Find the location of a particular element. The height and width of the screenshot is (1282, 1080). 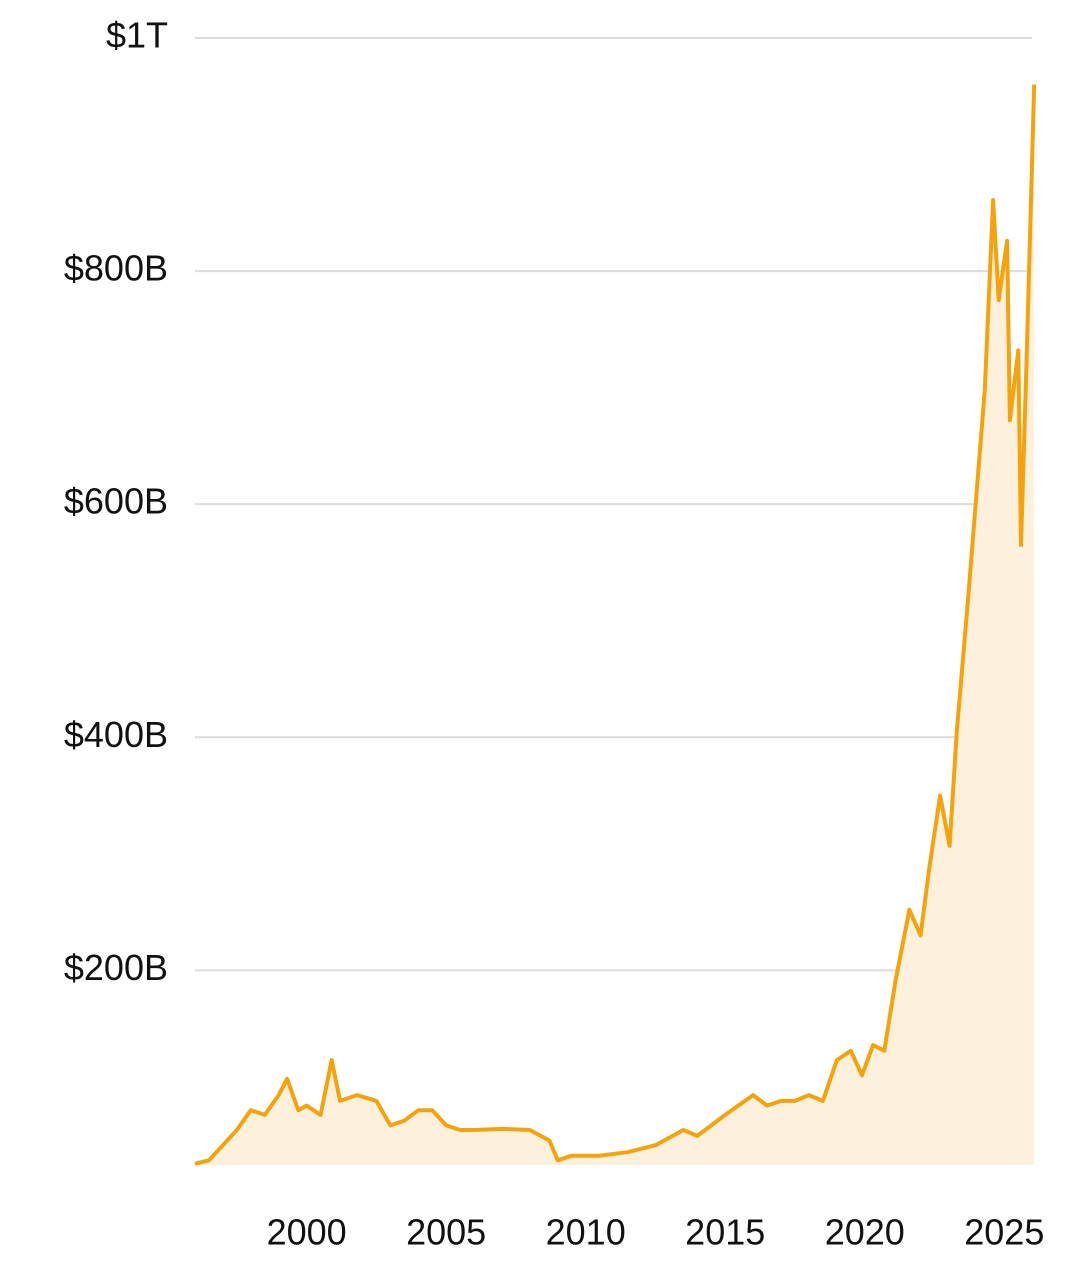

y-tick-label: $600B is located at coordinates (116, 501).